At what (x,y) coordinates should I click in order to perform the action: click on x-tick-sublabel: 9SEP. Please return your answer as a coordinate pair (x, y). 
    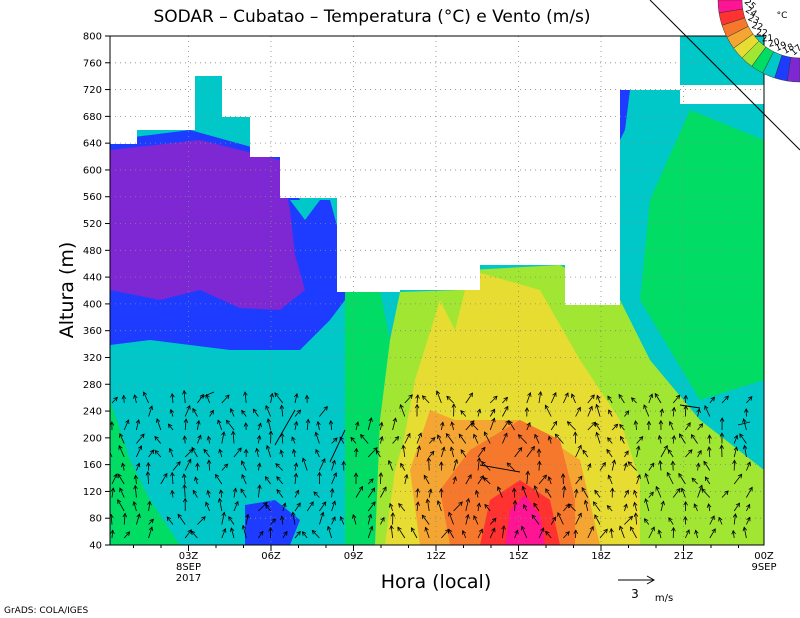
    Looking at the image, I should click on (763, 567).